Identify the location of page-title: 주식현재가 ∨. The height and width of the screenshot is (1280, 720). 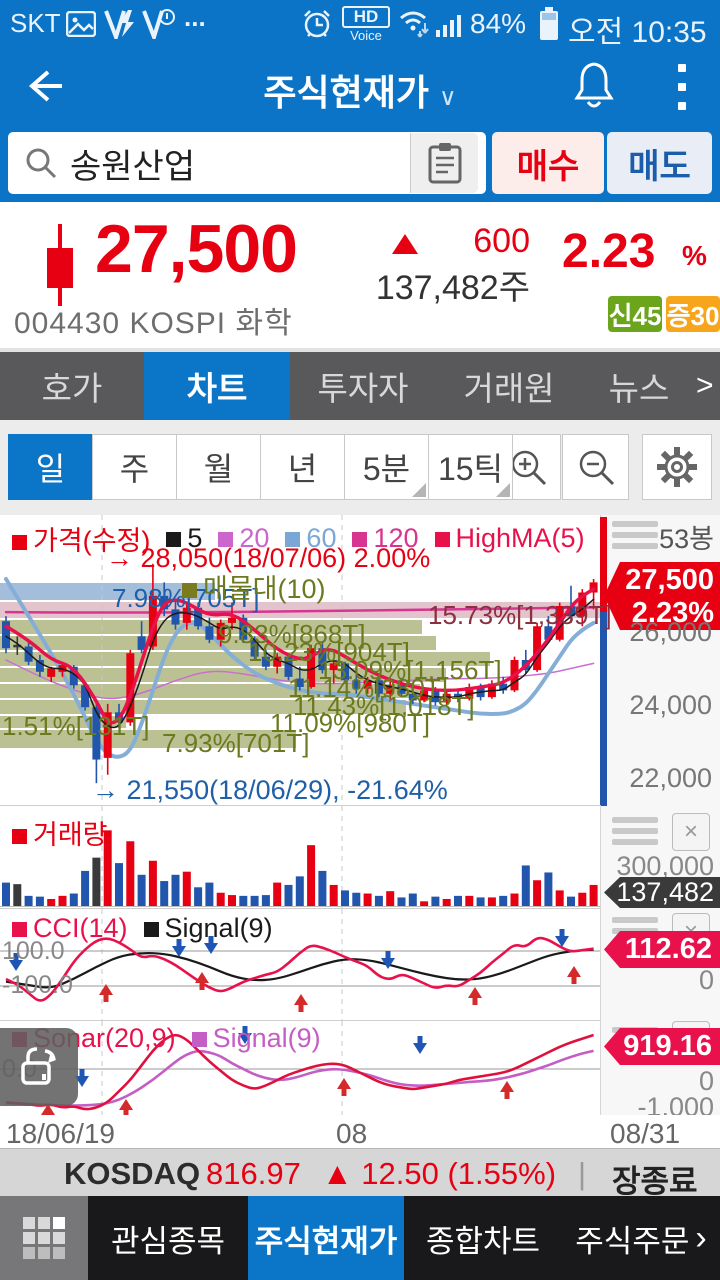
(360, 92).